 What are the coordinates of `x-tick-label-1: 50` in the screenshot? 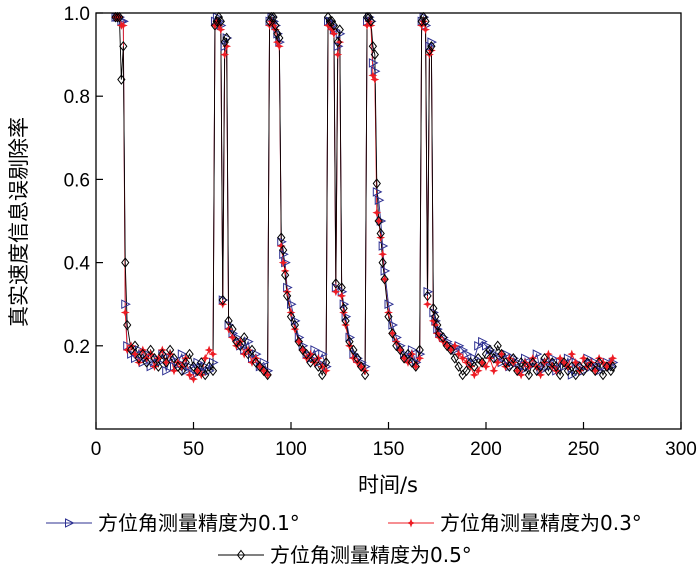 It's located at (193, 449).